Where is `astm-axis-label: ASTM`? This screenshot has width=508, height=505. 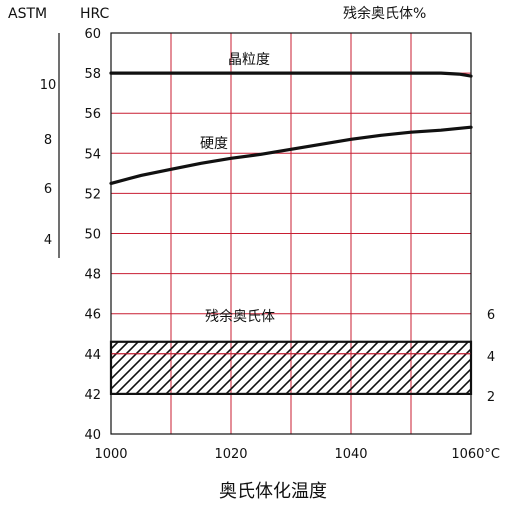
astm-axis-label: ASTM is located at coordinates (27, 14).